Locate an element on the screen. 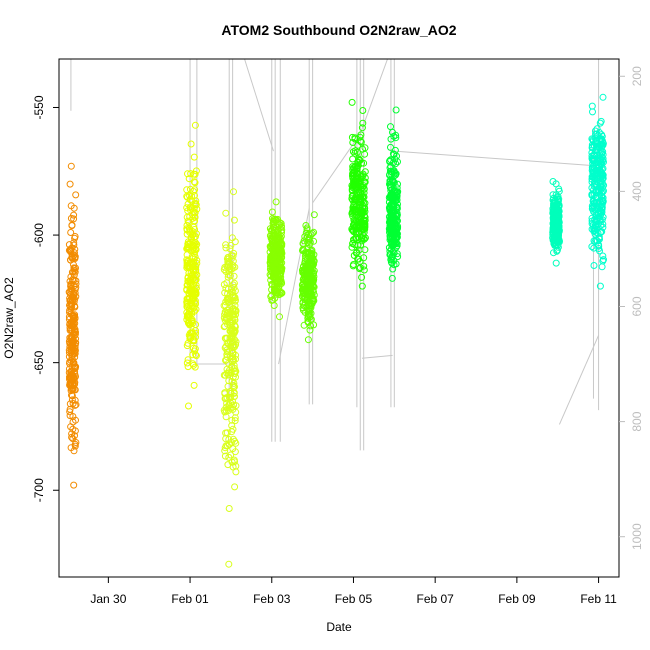 This screenshot has width=650, height=650. x-tick-label: Feb 05 is located at coordinates (354, 599).